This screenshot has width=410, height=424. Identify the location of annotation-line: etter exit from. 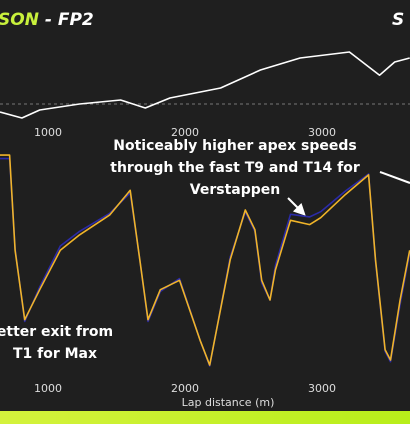
(56, 332).